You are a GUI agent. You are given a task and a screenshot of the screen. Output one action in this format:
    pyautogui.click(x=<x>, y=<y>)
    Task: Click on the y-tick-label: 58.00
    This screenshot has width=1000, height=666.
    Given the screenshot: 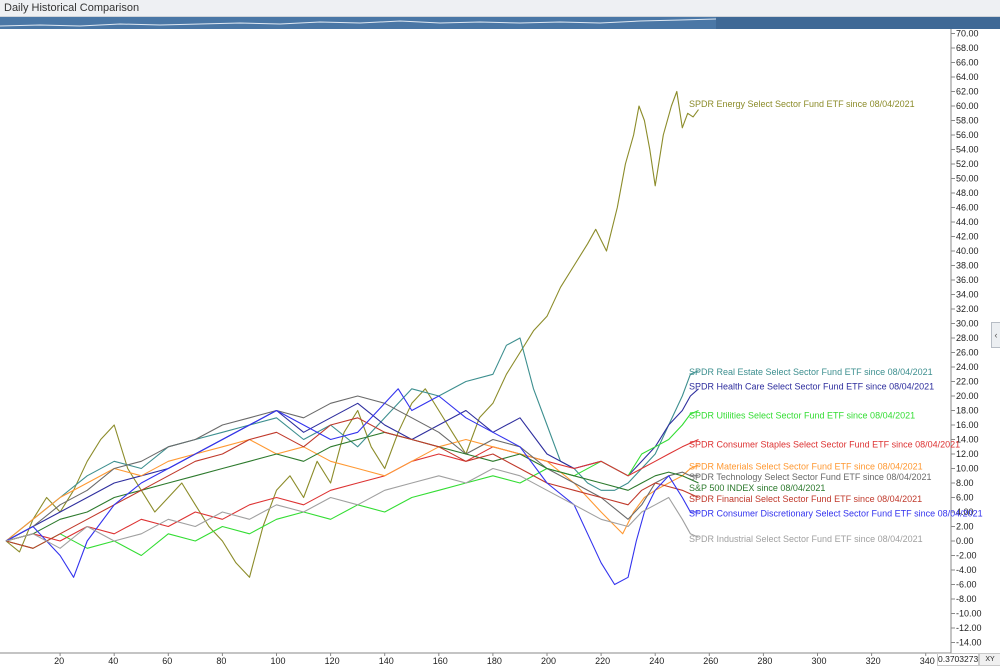 What is the action you would take?
    pyautogui.click(x=967, y=121)
    